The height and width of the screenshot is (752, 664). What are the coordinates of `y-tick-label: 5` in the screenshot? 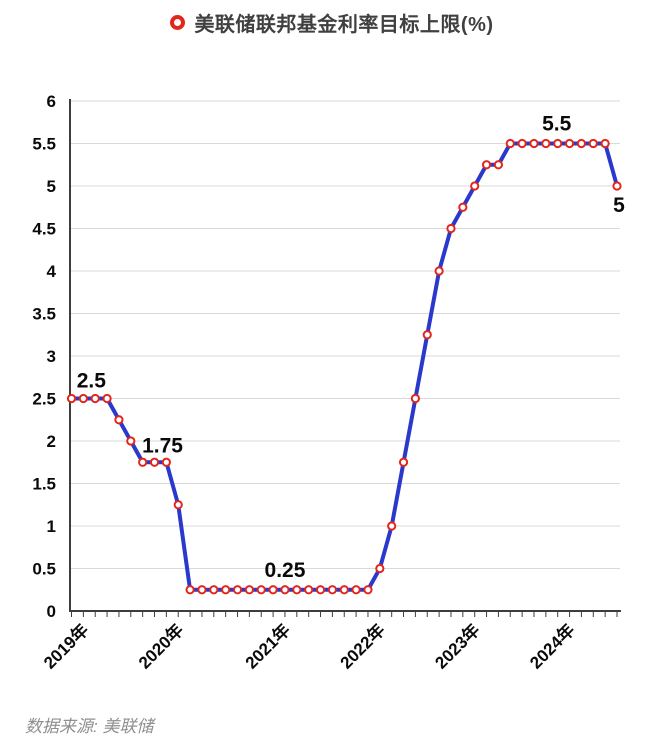 It's located at (51, 186).